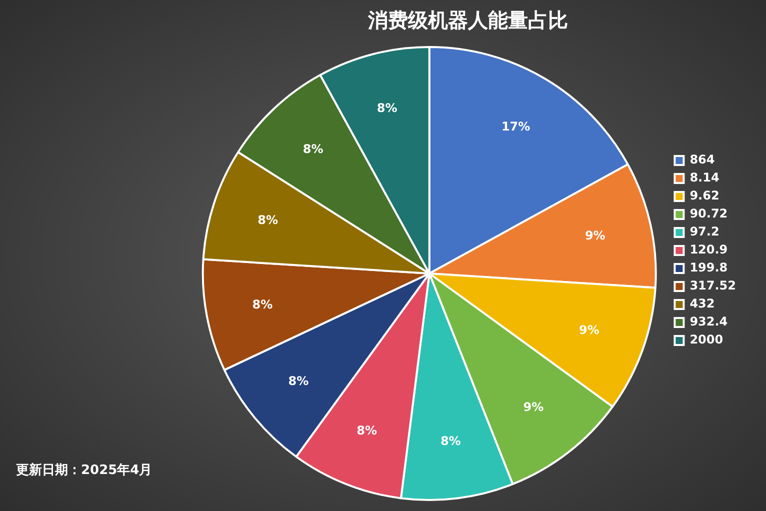  What do you see at coordinates (705, 195) in the screenshot?
I see `legend-label: 9.62` at bounding box center [705, 195].